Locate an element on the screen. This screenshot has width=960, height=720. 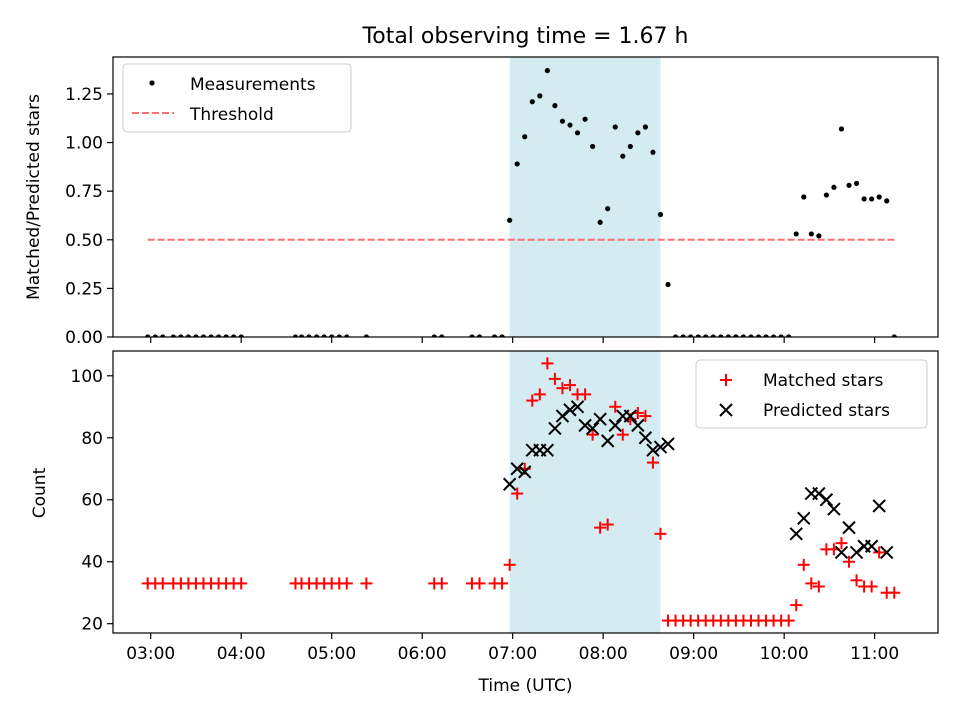
legend-matched-marker is located at coordinates (726, 380).